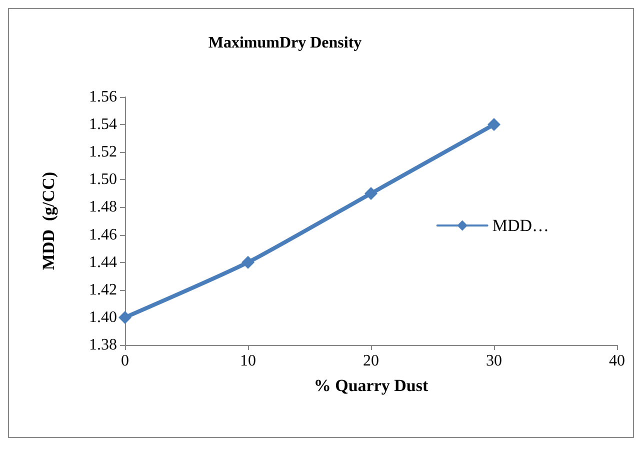 The width and height of the screenshot is (644, 451). Describe the element at coordinates (103, 317) in the screenshot. I see `y-tick-label: 1.40` at that location.